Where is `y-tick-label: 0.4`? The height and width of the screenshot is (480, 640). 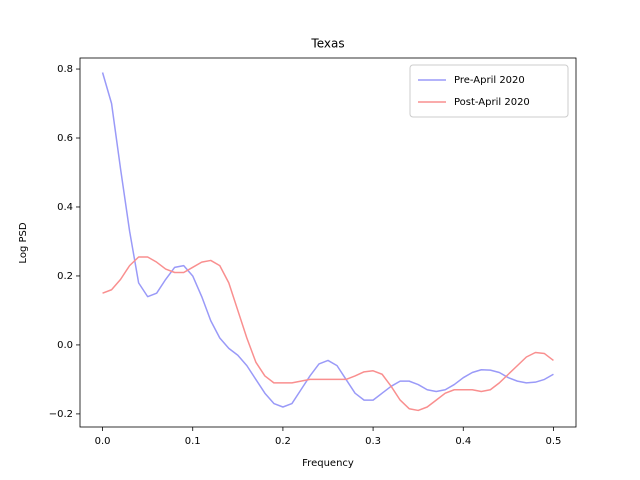 y-tick-label: 0.4 is located at coordinates (65, 207).